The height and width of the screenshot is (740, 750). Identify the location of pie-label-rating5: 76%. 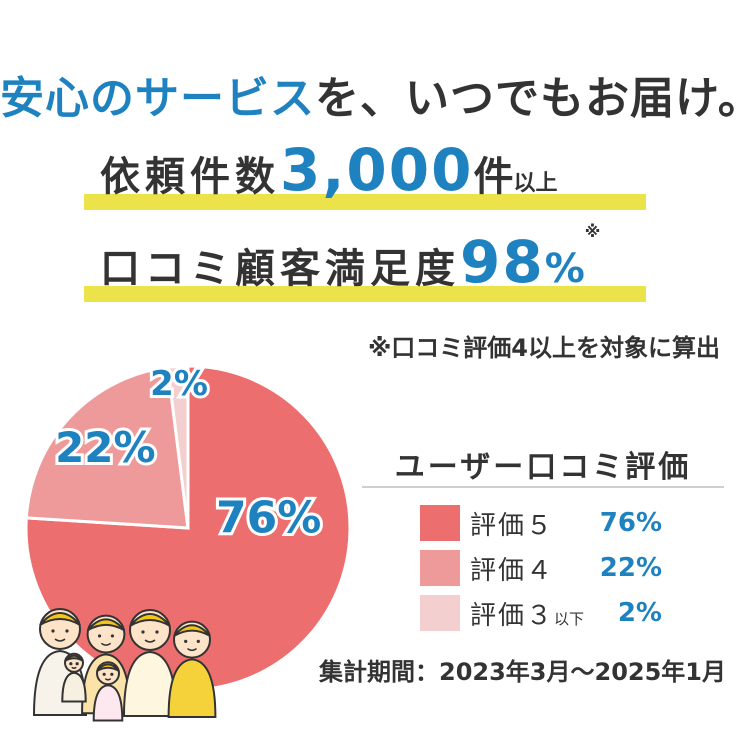
(268, 518).